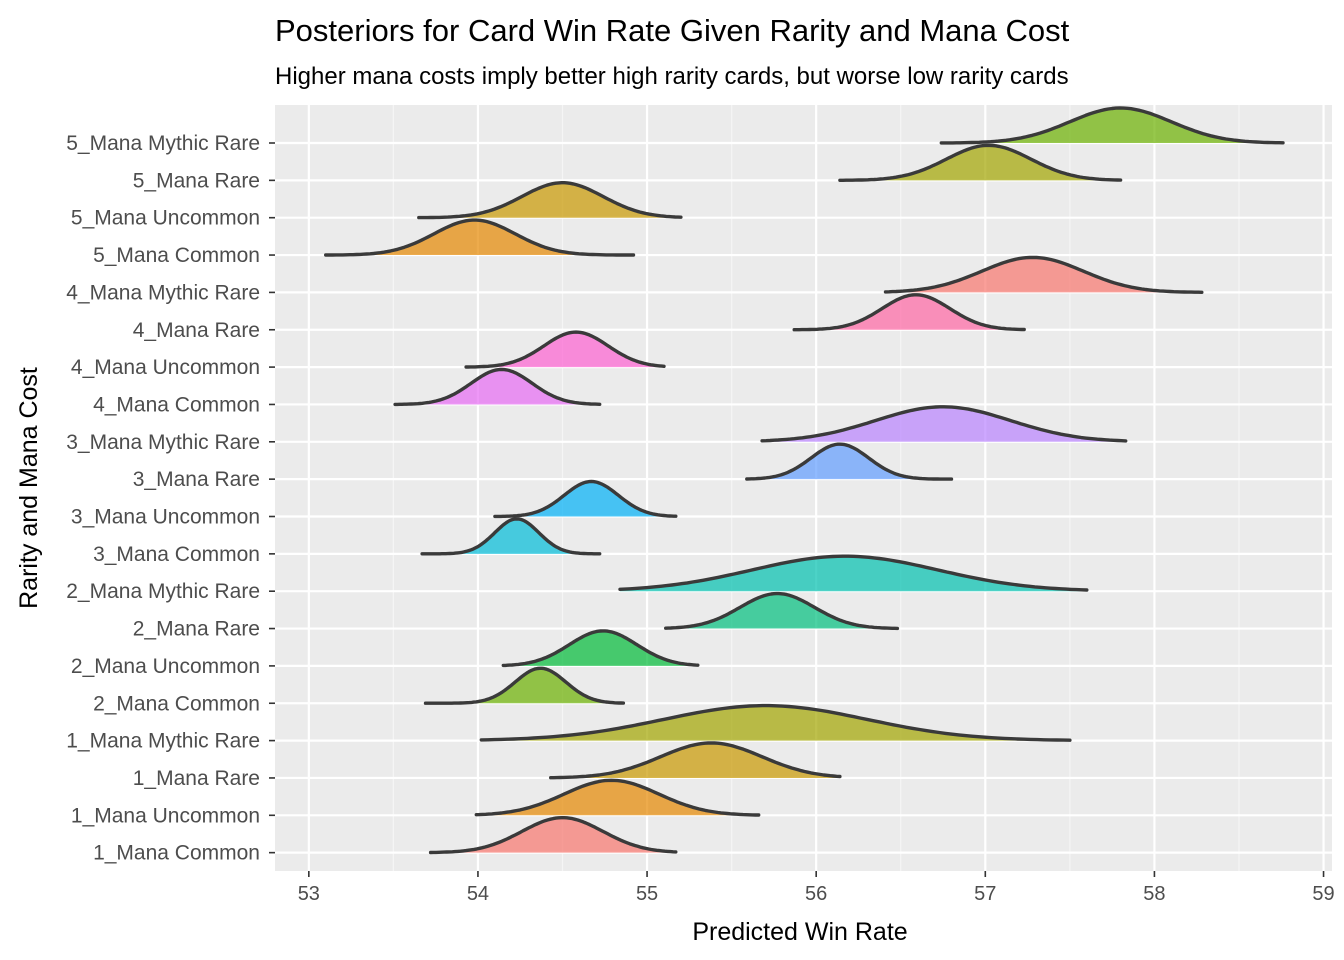 The width and height of the screenshot is (1344, 960). I want to click on ridge-3-mana-uncommon, so click(585, 499).